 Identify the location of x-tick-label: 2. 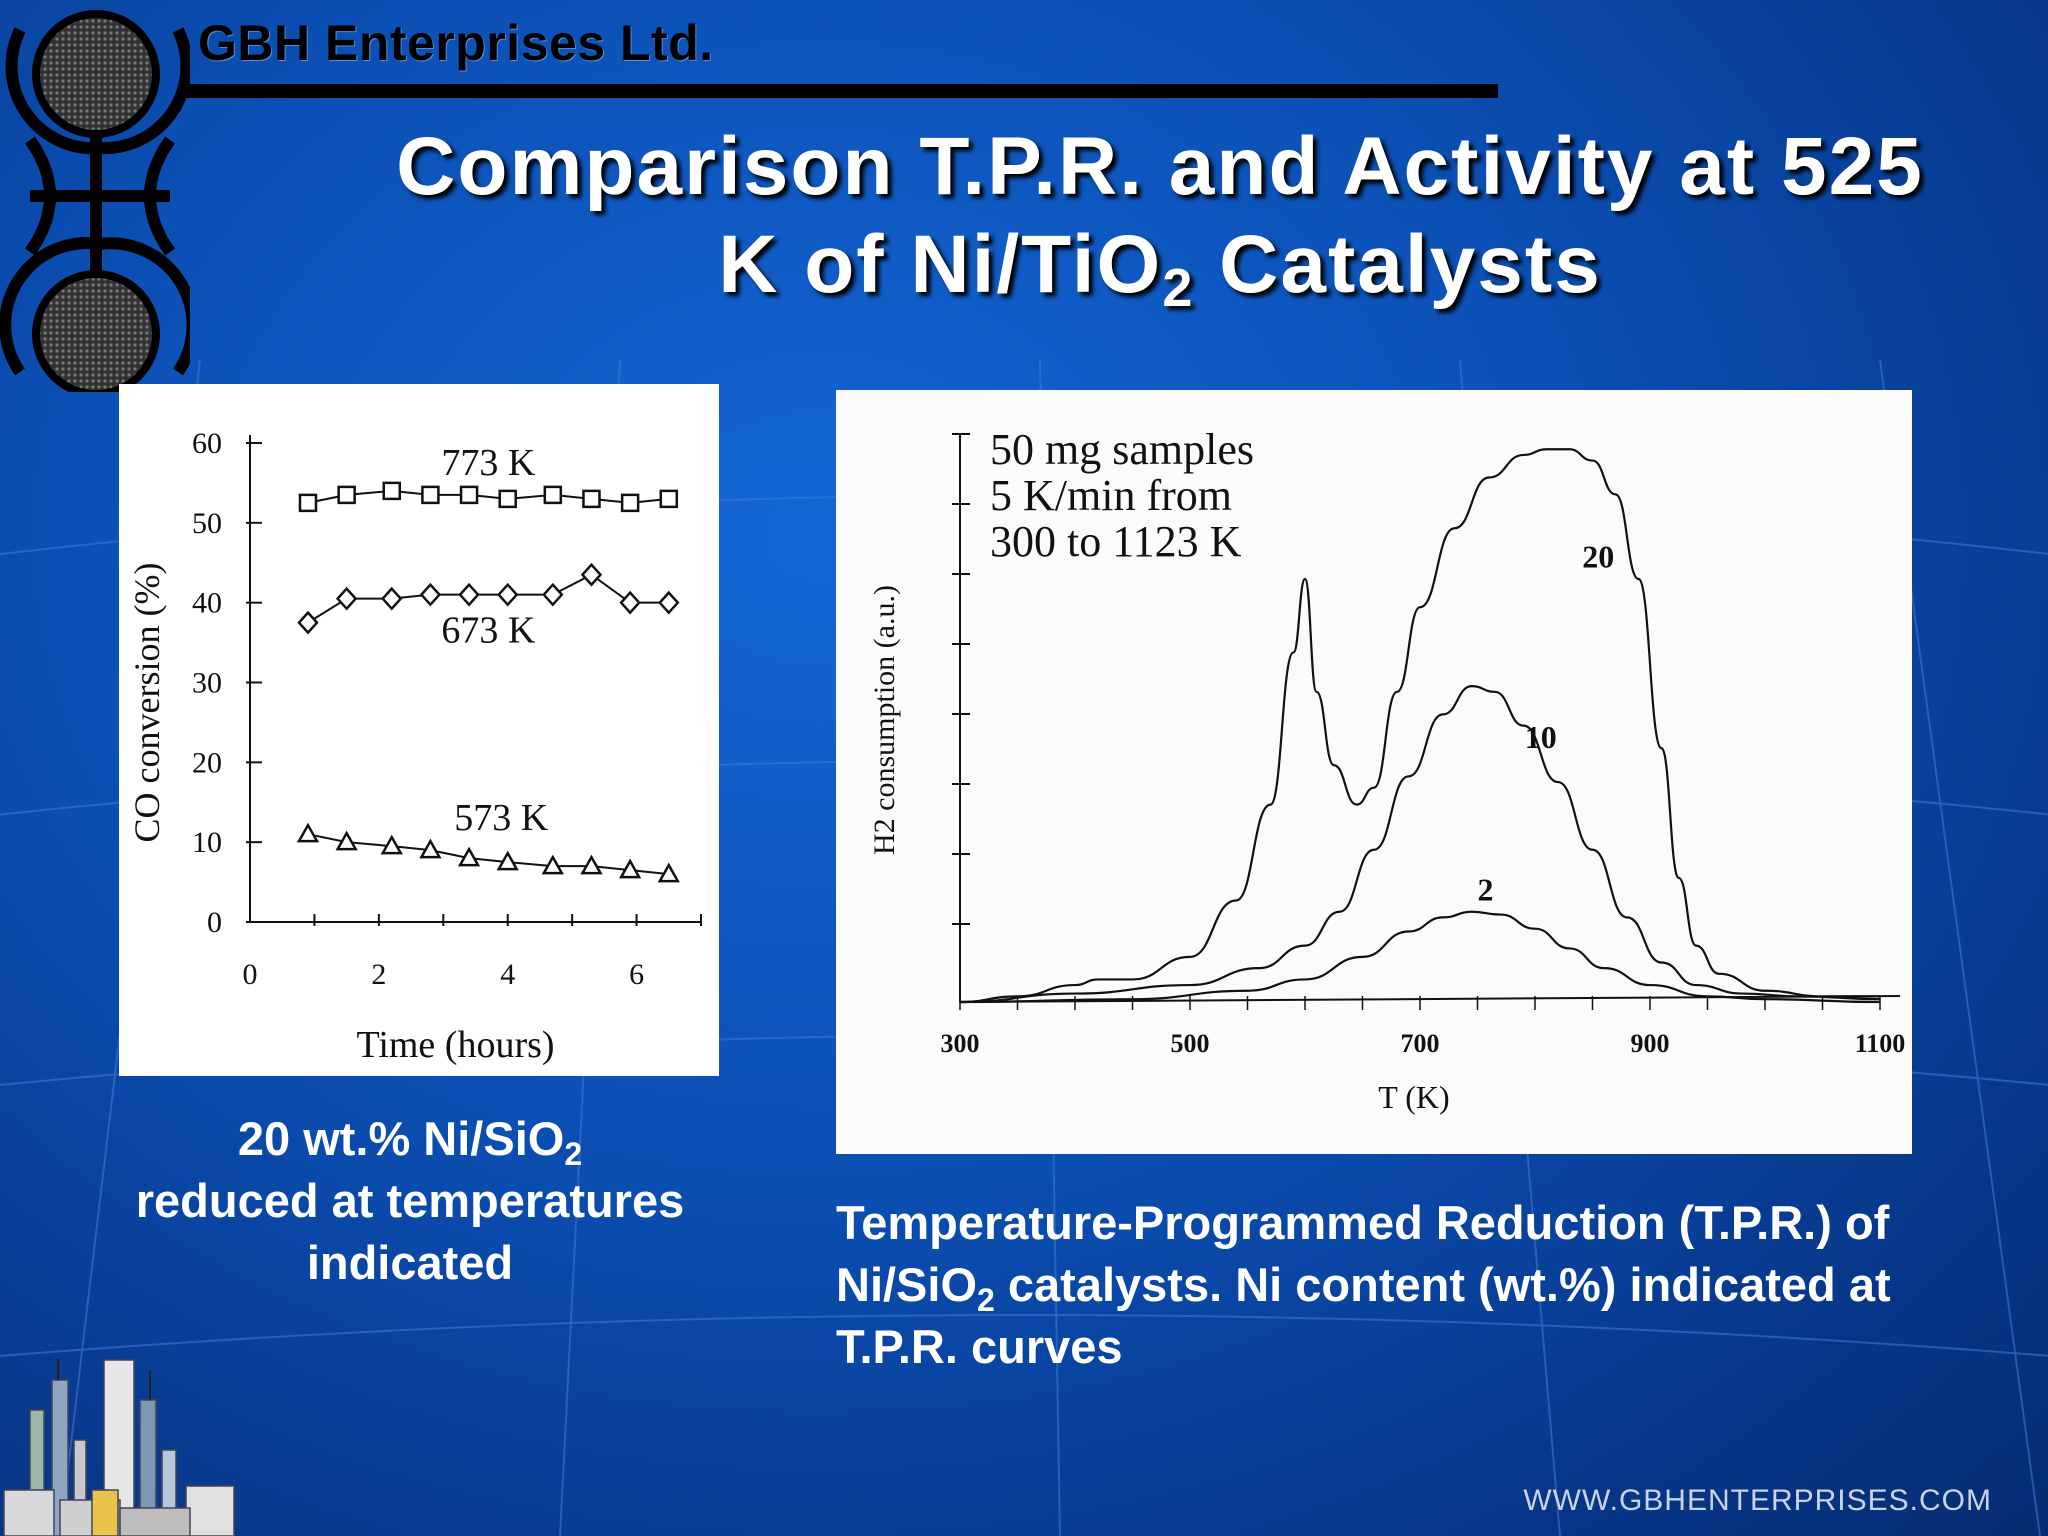
(378, 974).